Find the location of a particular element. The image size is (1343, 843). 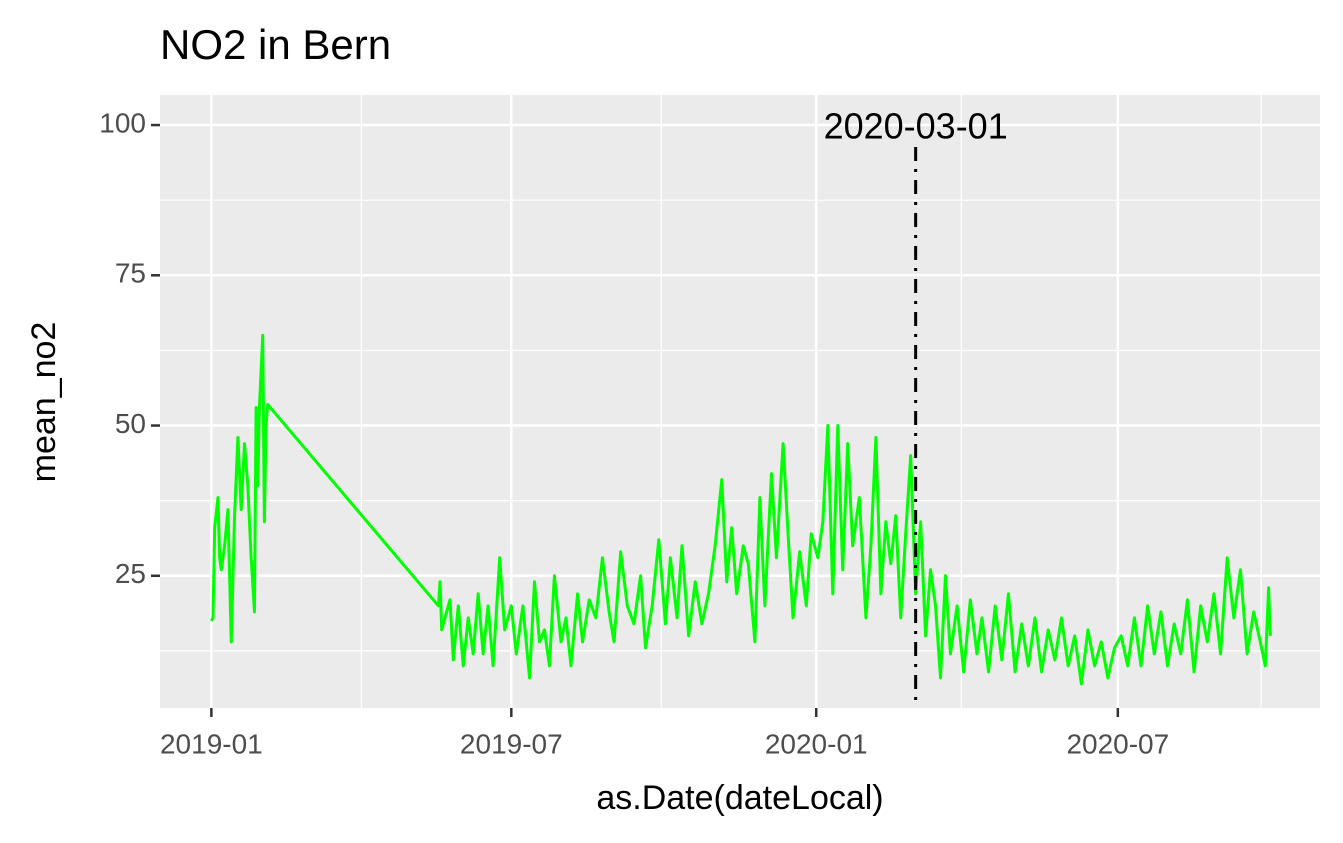

chart-title: NO2 in Bern is located at coordinates (275, 44).